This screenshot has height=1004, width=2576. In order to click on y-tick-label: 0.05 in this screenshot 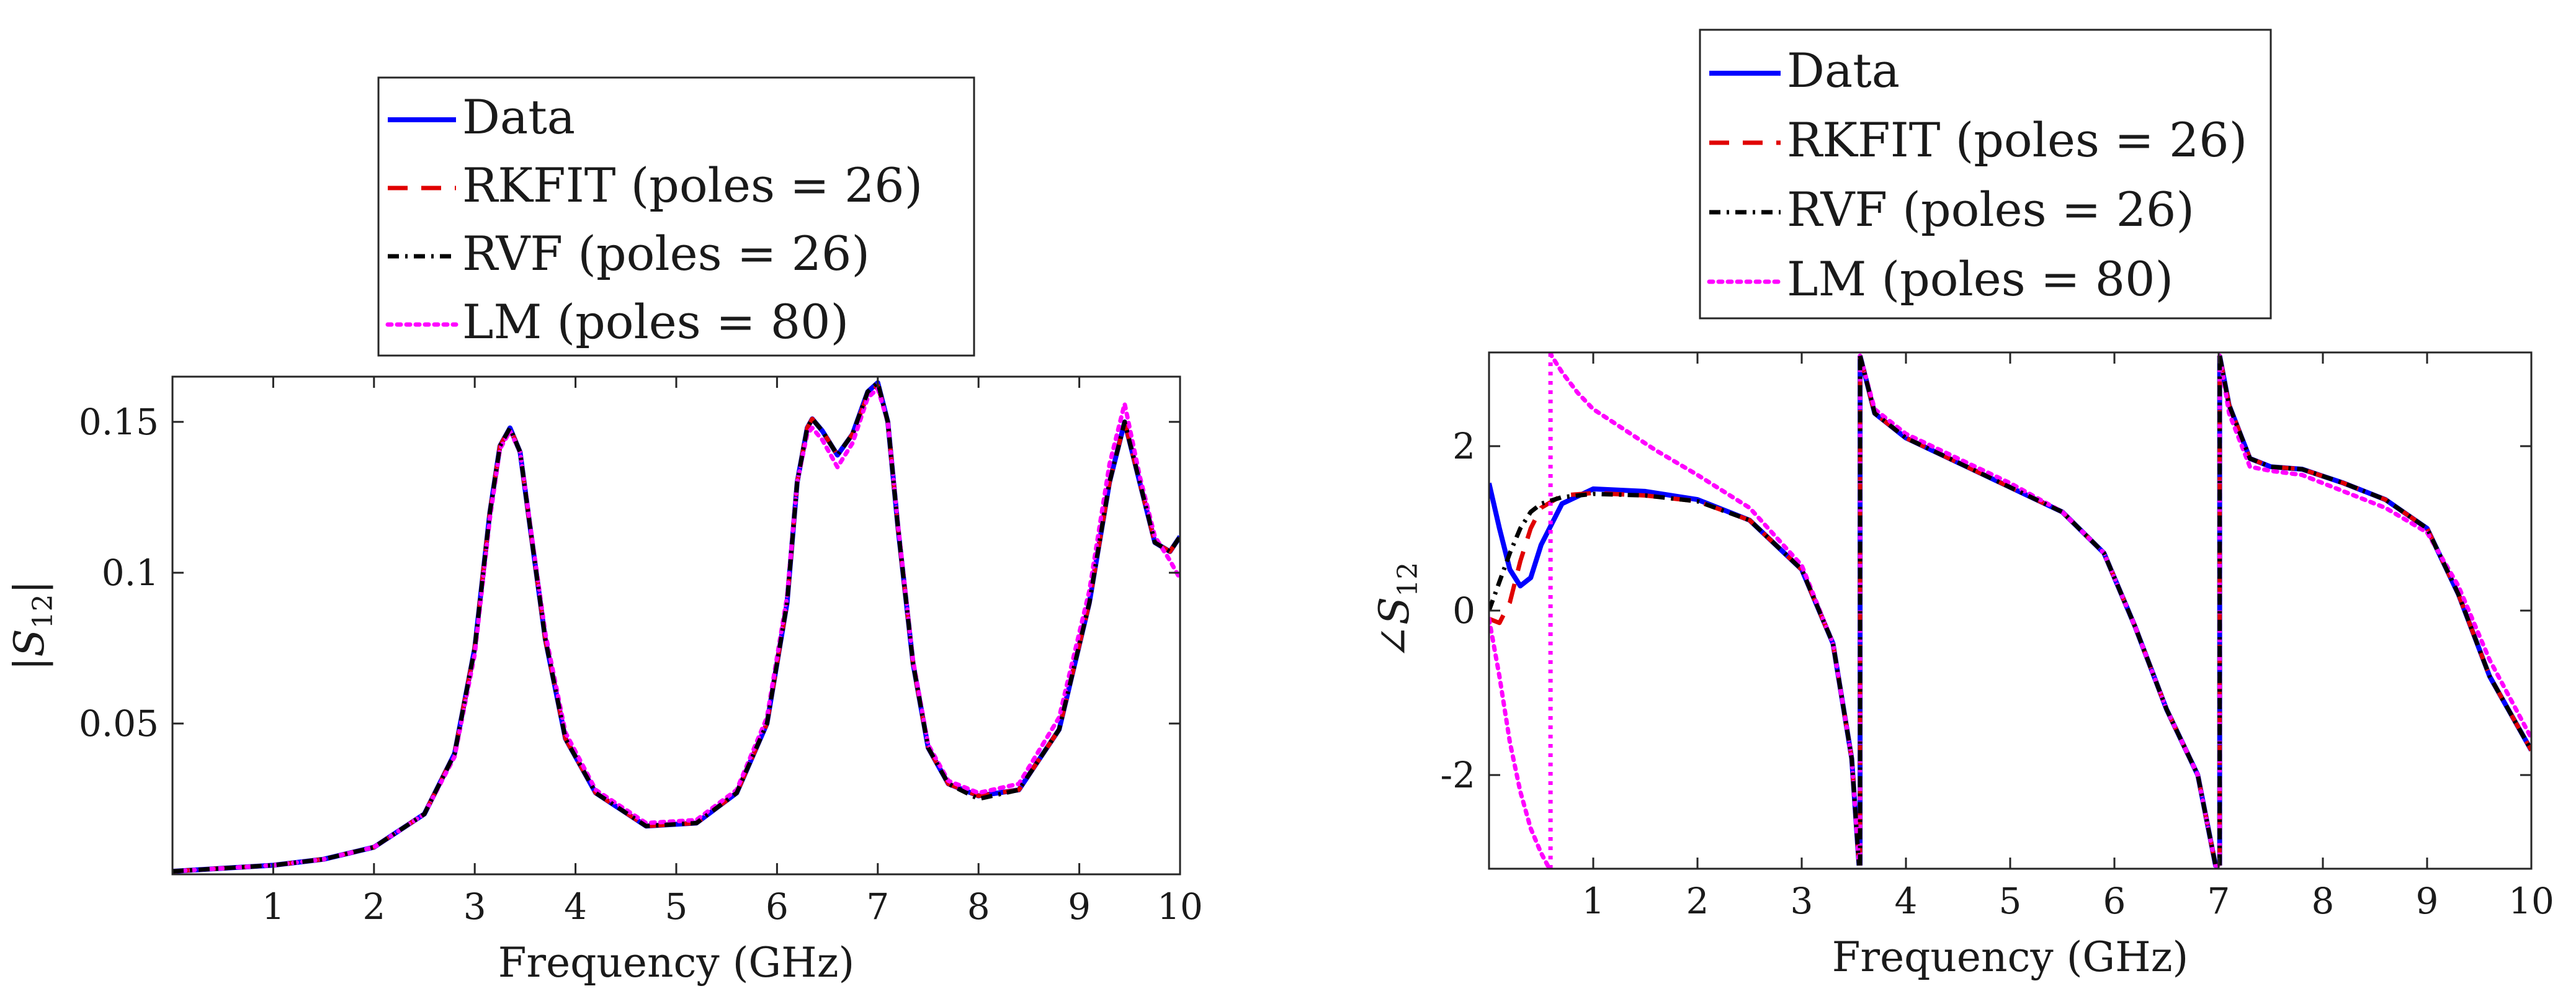, I will do `click(119, 723)`.